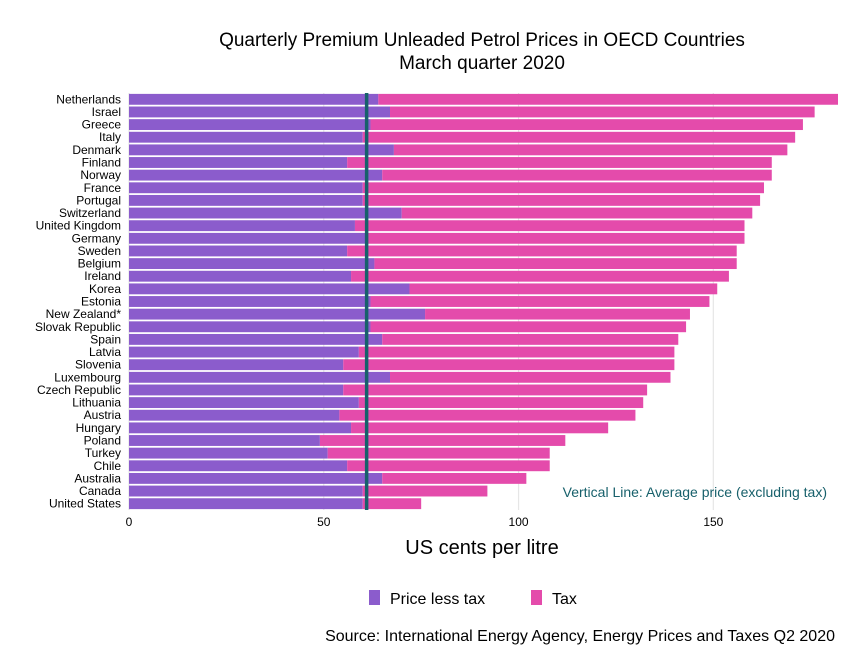  Describe the element at coordinates (438, 453) in the screenshot. I see `bar-turkey-tax` at that location.